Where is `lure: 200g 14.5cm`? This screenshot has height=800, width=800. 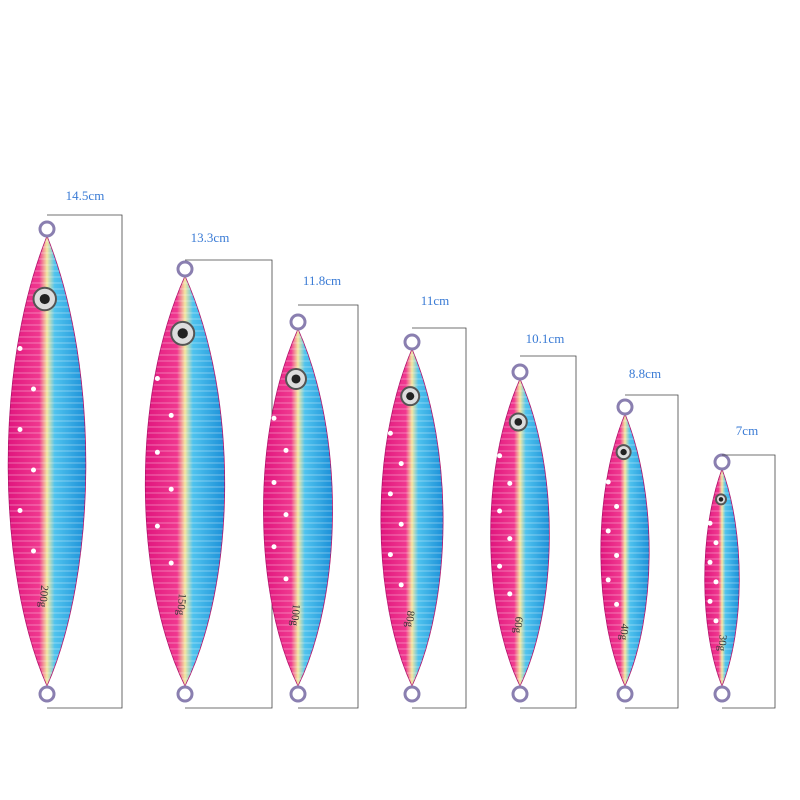 lure: 200g 14.5cm is located at coordinates (65, 448).